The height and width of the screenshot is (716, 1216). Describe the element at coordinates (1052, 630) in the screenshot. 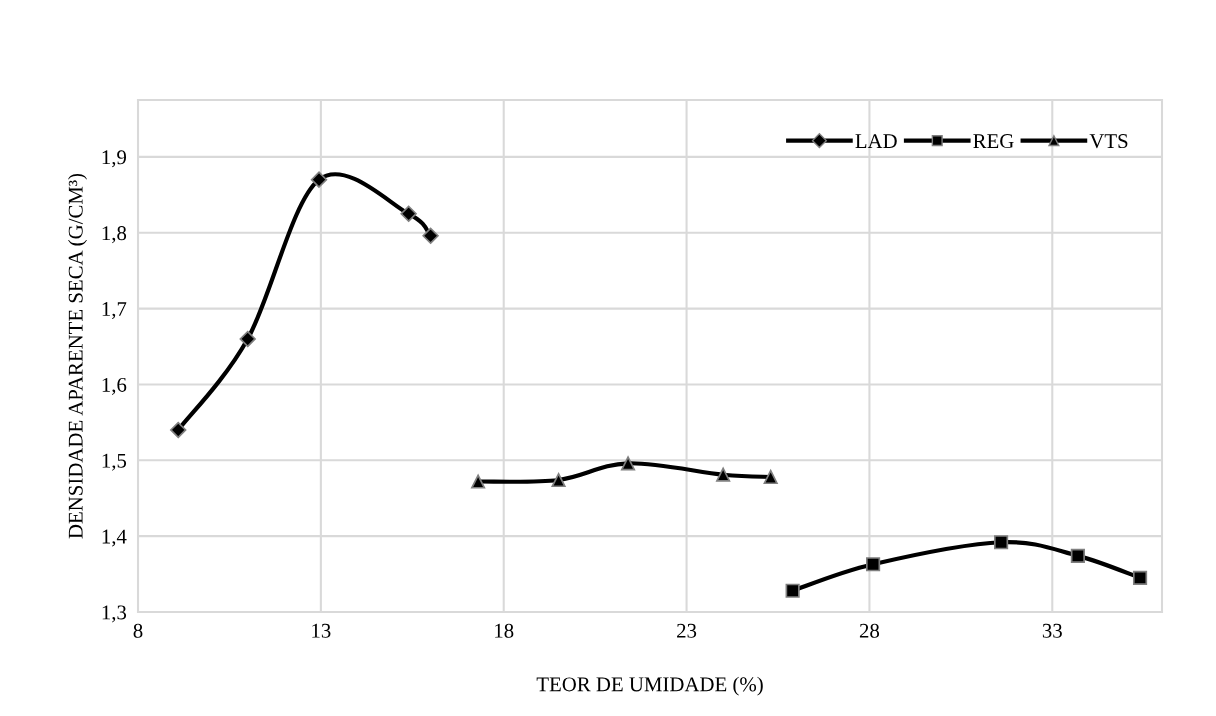

I see `x-tick-label: 33` at that location.